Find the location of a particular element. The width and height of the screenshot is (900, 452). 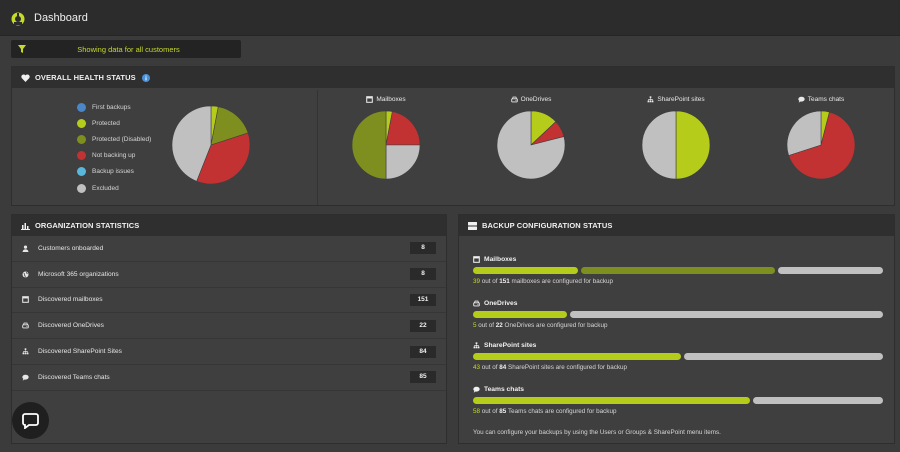

mini-0-slice-not-backing-up is located at coordinates (403, 128).